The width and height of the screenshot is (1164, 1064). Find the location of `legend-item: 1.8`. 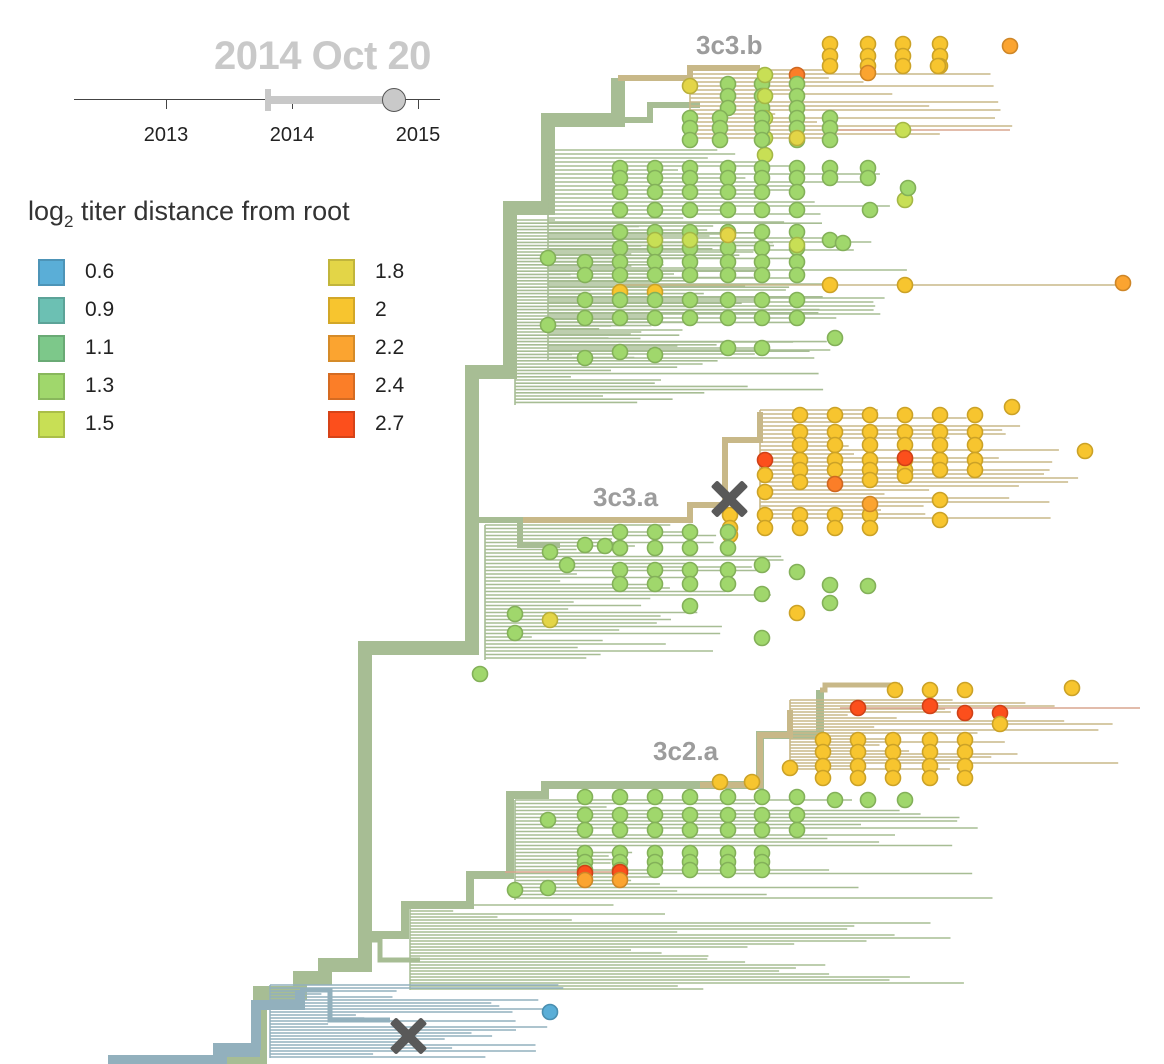

legend-item: 1.8 is located at coordinates (366, 272).